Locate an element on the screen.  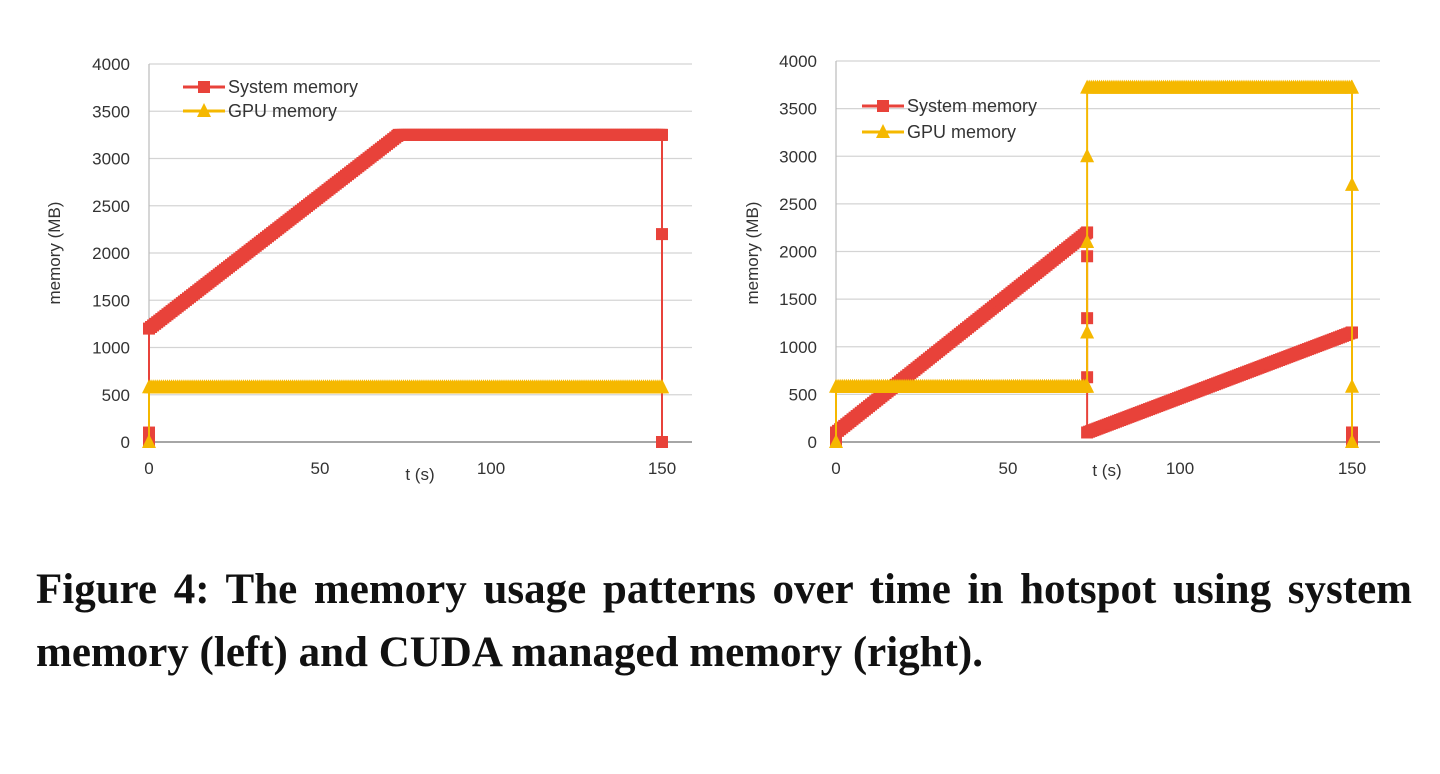
series-gpu-memory is located at coordinates (405, 413).